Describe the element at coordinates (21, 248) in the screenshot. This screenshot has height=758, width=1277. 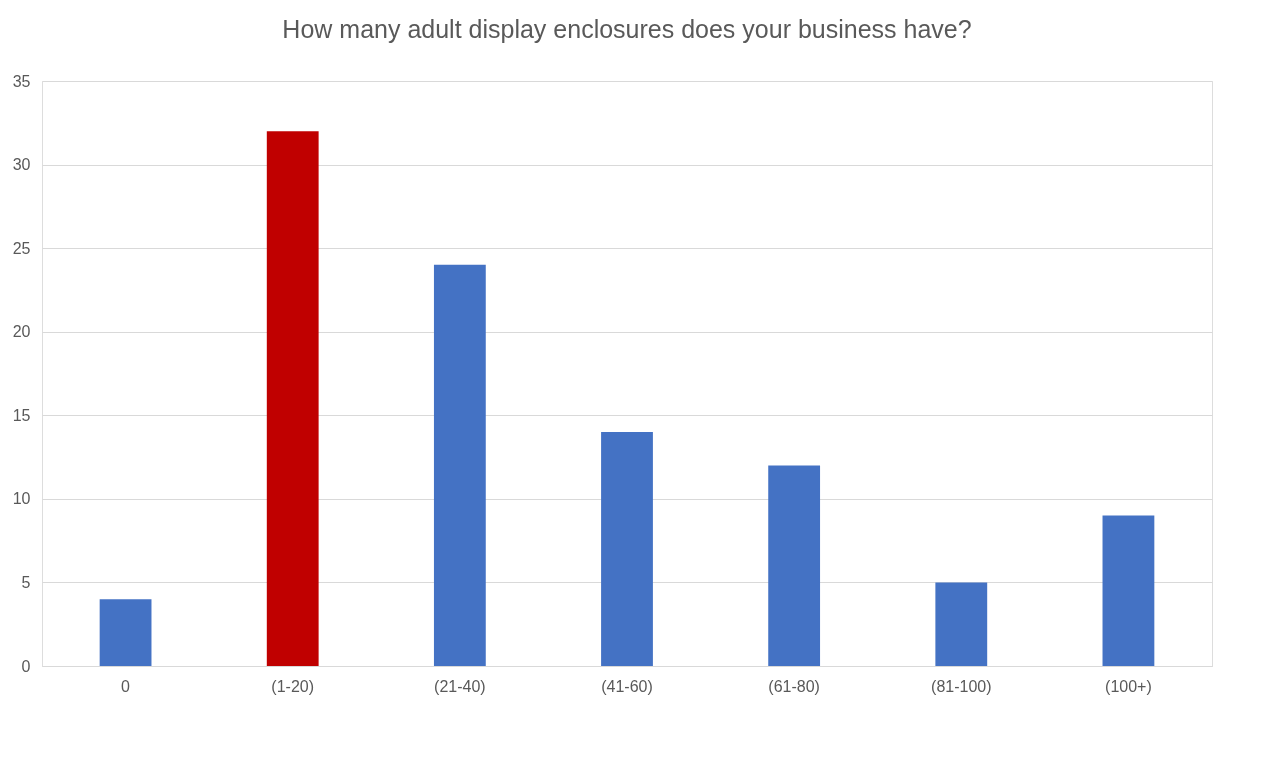
I see `y-tick-label: 25` at that location.